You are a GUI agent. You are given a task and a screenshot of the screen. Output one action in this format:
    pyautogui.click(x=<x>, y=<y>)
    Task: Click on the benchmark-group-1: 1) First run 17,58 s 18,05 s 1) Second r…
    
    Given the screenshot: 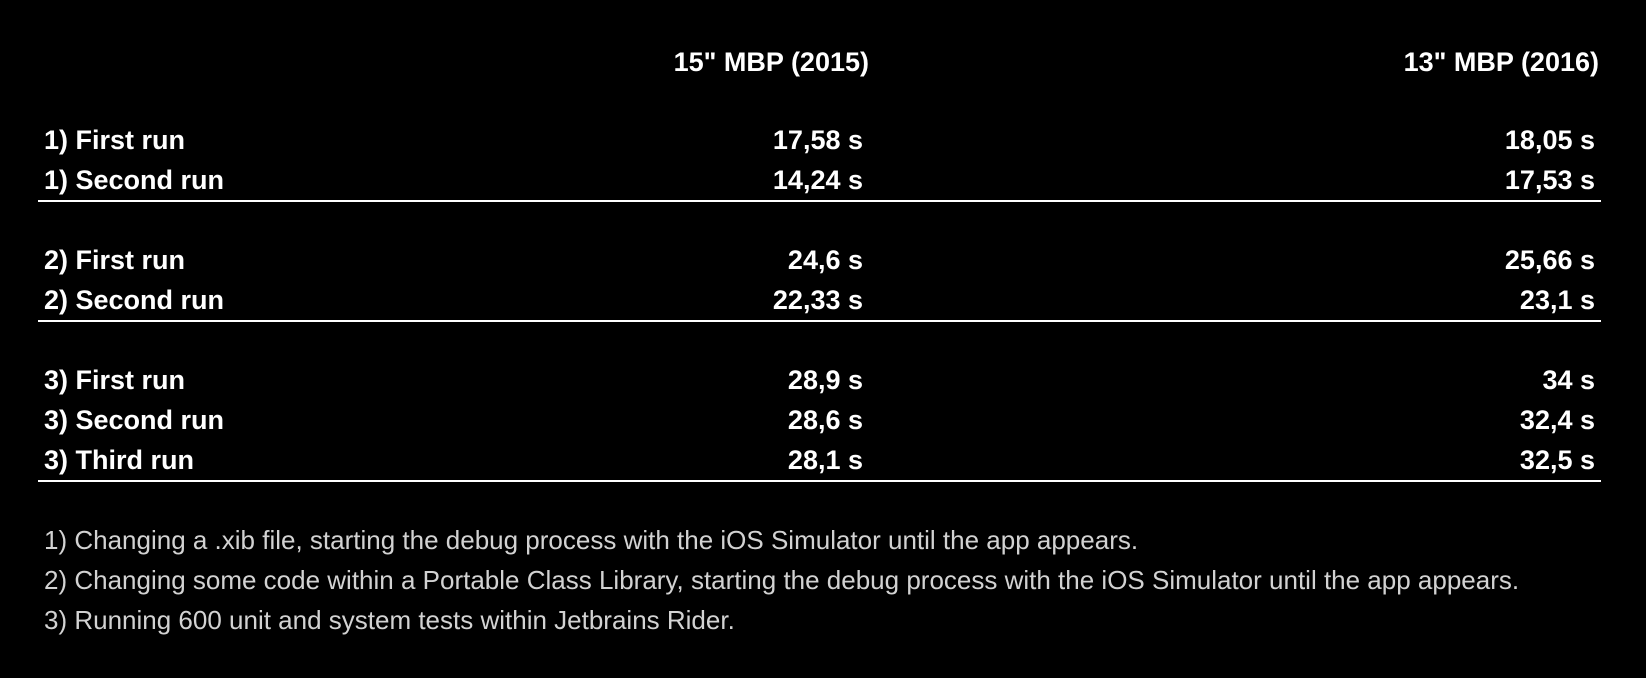 What is the action you would take?
    pyautogui.click(x=819, y=161)
    